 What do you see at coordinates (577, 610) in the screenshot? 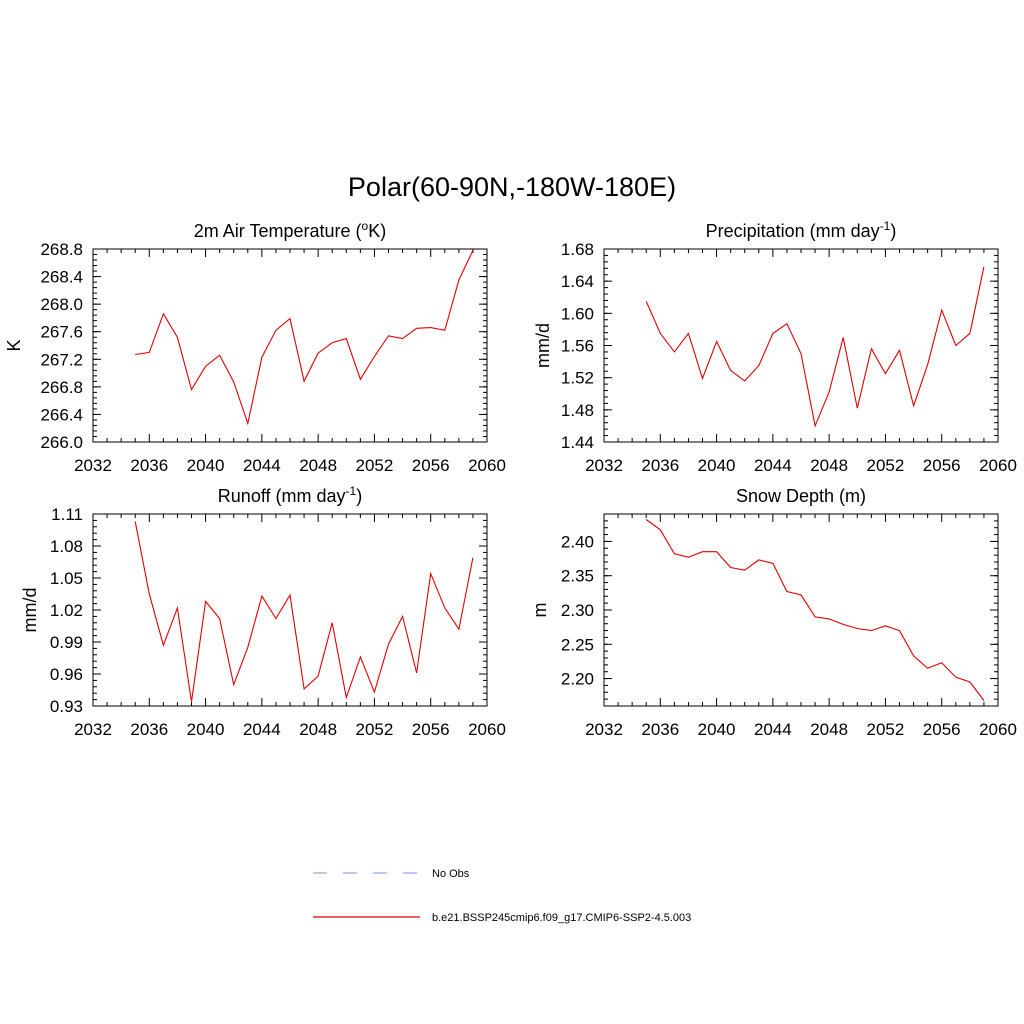
I see `y-tick-label: 2.30` at bounding box center [577, 610].